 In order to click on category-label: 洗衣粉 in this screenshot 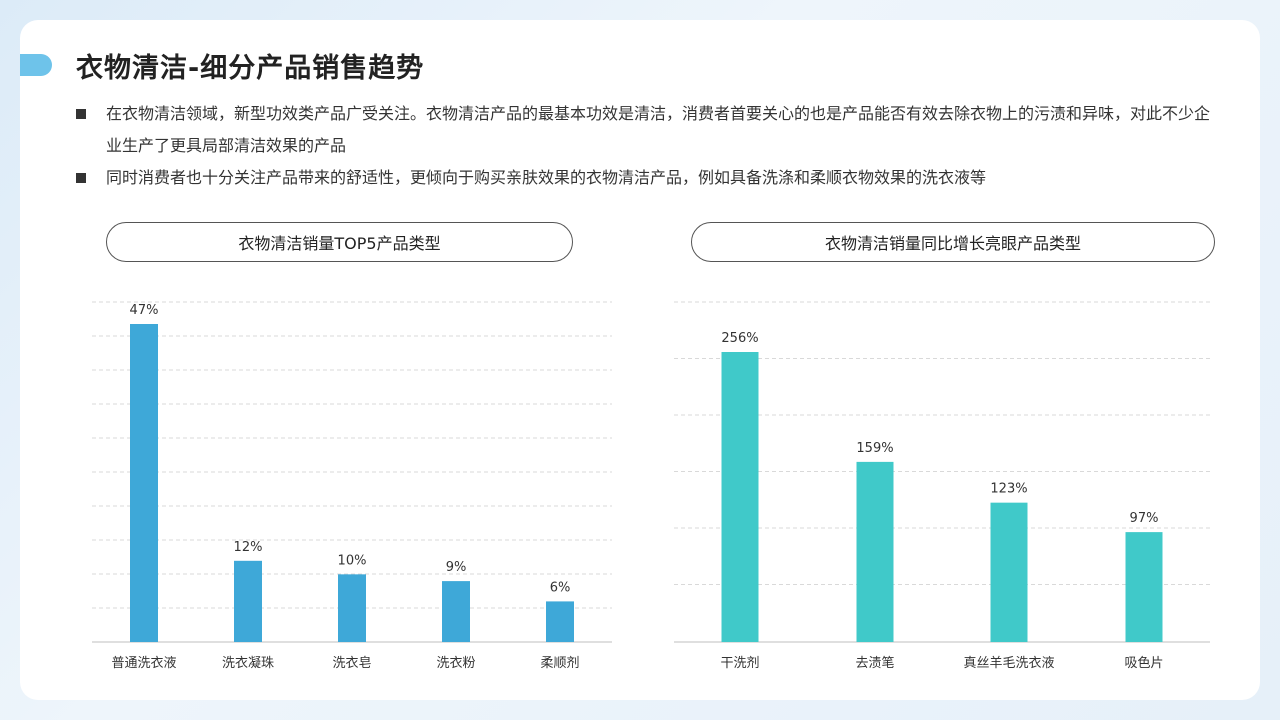, I will do `click(455, 663)`.